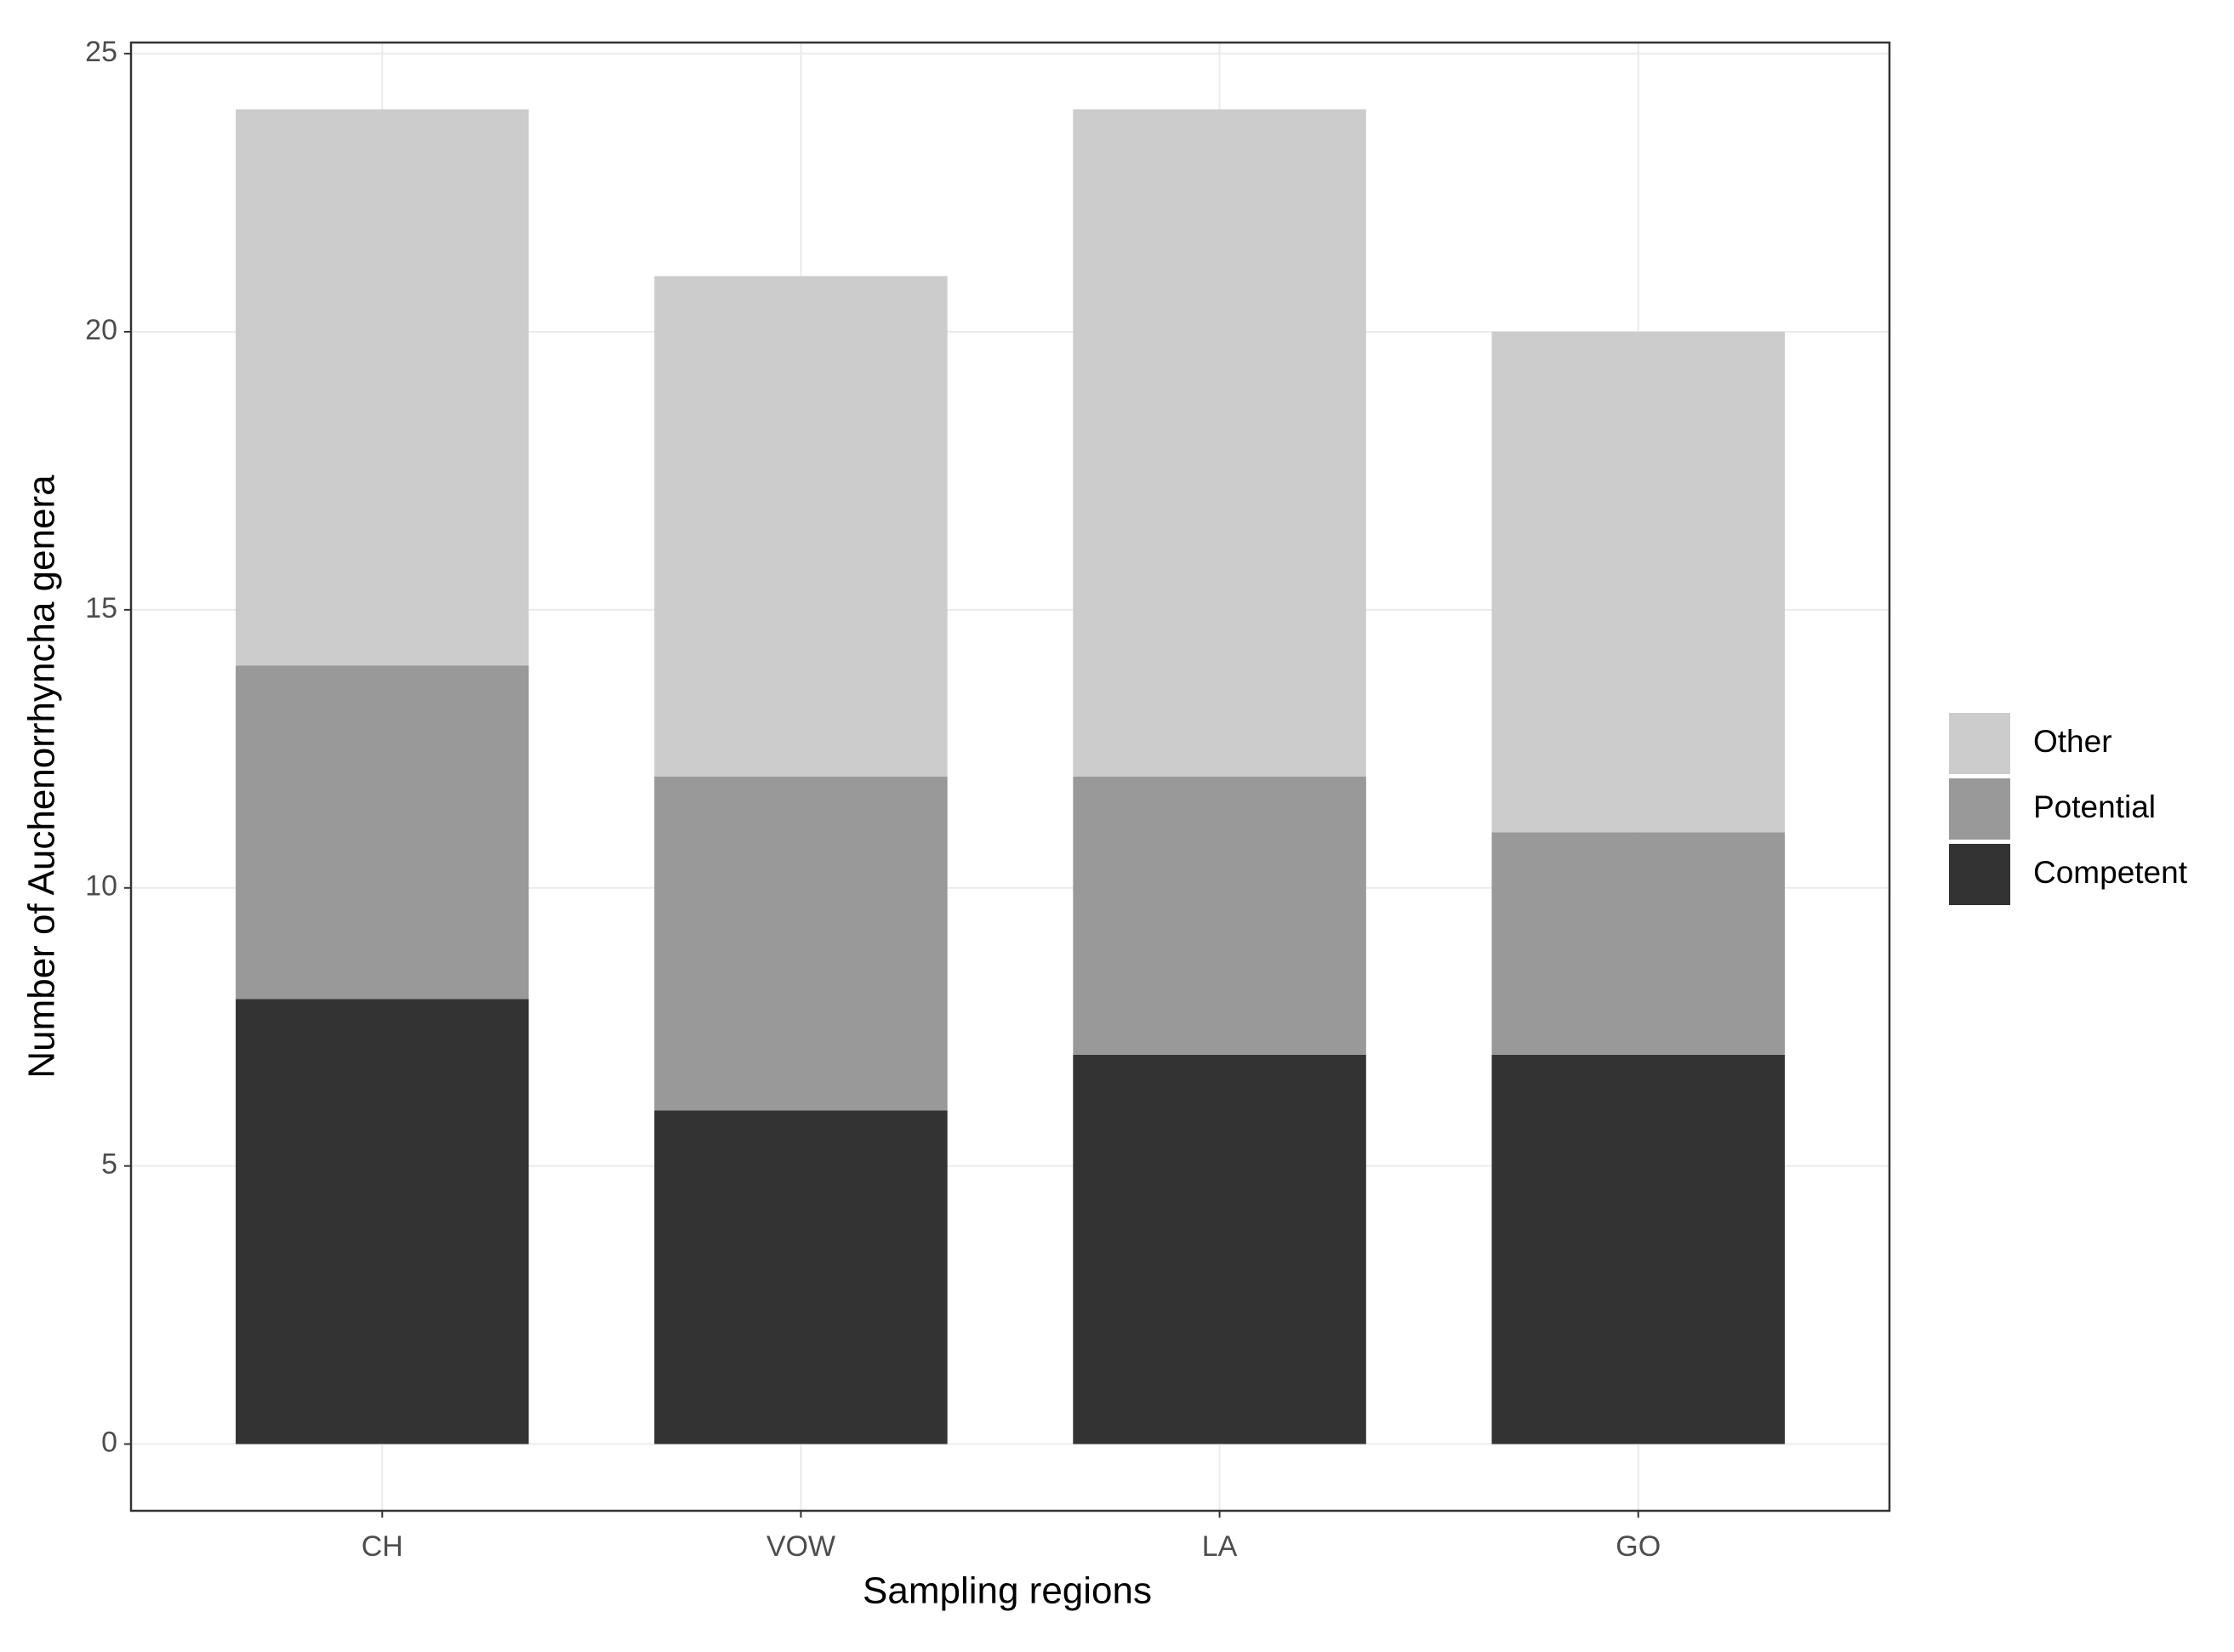 Image resolution: width=2234 pixels, height=1652 pixels. What do you see at coordinates (382, 1546) in the screenshot?
I see `x-tick-label: CH` at bounding box center [382, 1546].